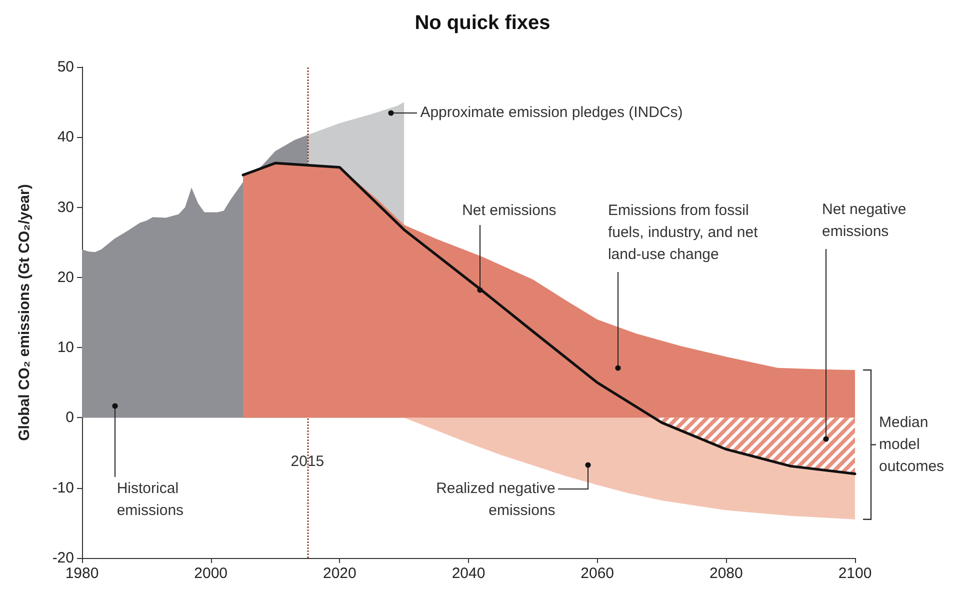 The height and width of the screenshot is (594, 965). I want to click on ref-line-label: 2015, so click(308, 462).